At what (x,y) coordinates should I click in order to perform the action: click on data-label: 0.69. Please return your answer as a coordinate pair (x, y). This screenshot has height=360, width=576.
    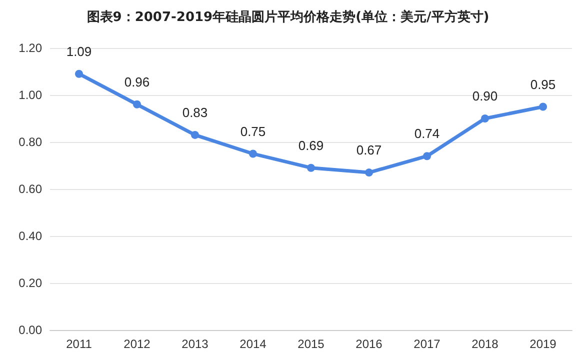
    Looking at the image, I should click on (311, 145).